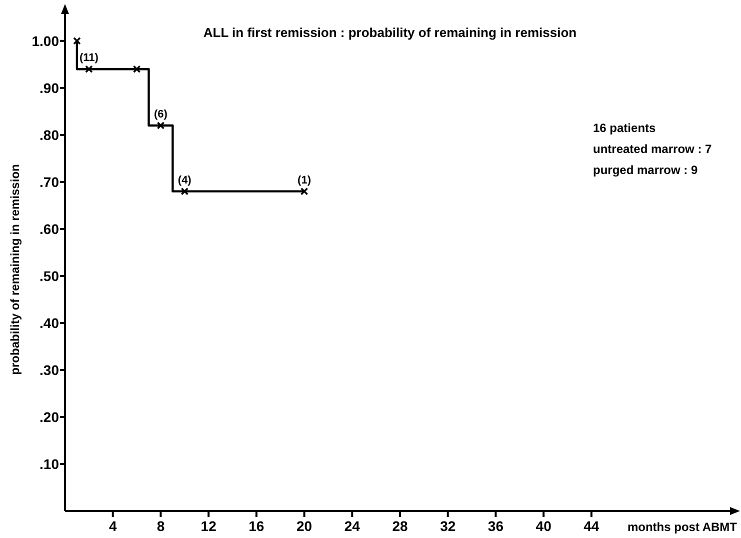  What do you see at coordinates (89, 58) in the screenshot?
I see `annotation: (11)` at bounding box center [89, 58].